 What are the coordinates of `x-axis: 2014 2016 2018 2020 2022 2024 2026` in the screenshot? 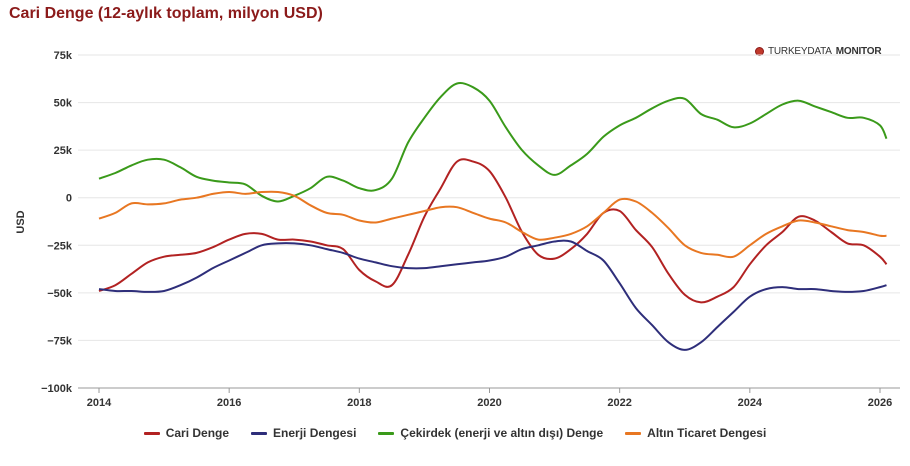 It's located at (489, 398).